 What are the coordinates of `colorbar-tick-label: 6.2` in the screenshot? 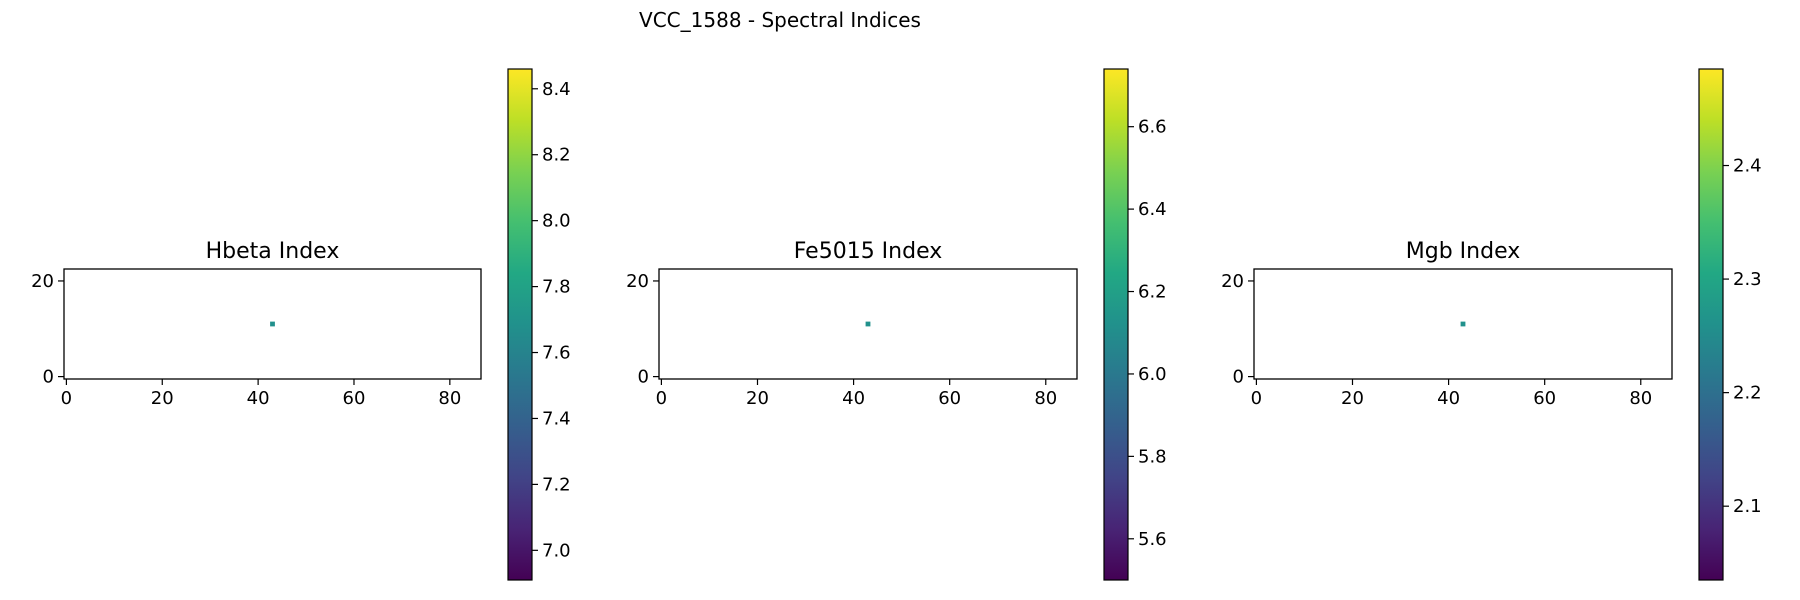 It's located at (1152, 292).